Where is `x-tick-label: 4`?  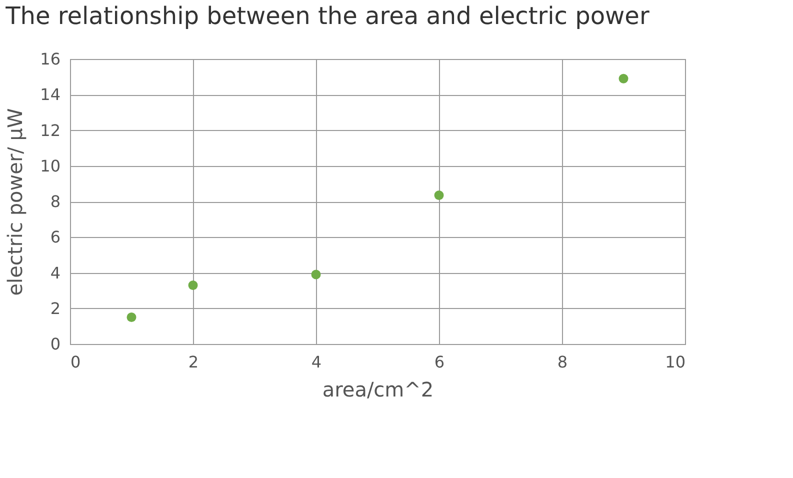
x-tick-label: 4 is located at coordinates (316, 362).